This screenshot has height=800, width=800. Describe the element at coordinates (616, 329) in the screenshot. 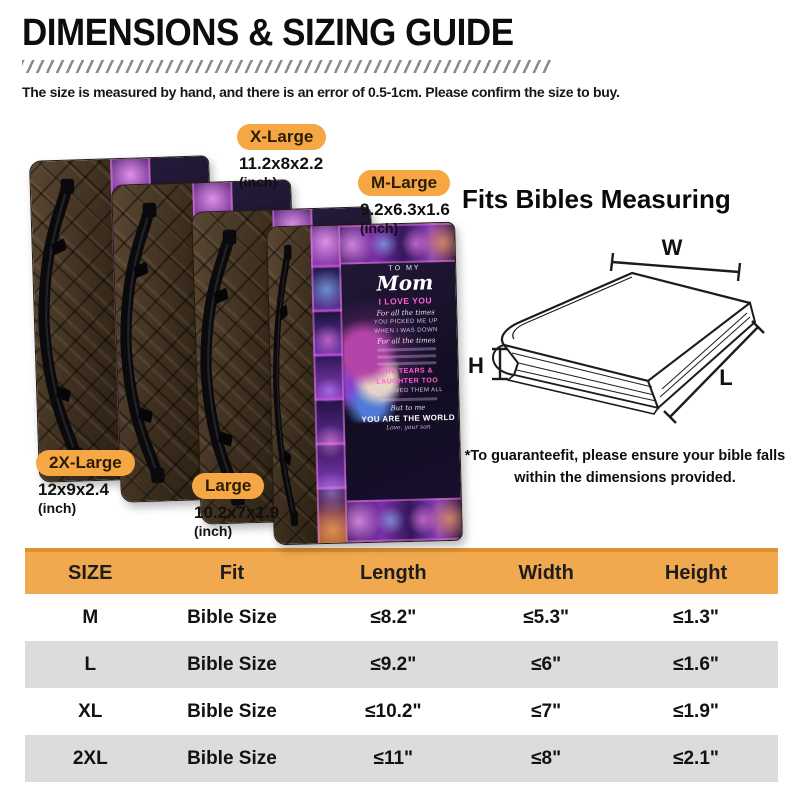

I see `book-measurement-diagram: W H L` at that location.